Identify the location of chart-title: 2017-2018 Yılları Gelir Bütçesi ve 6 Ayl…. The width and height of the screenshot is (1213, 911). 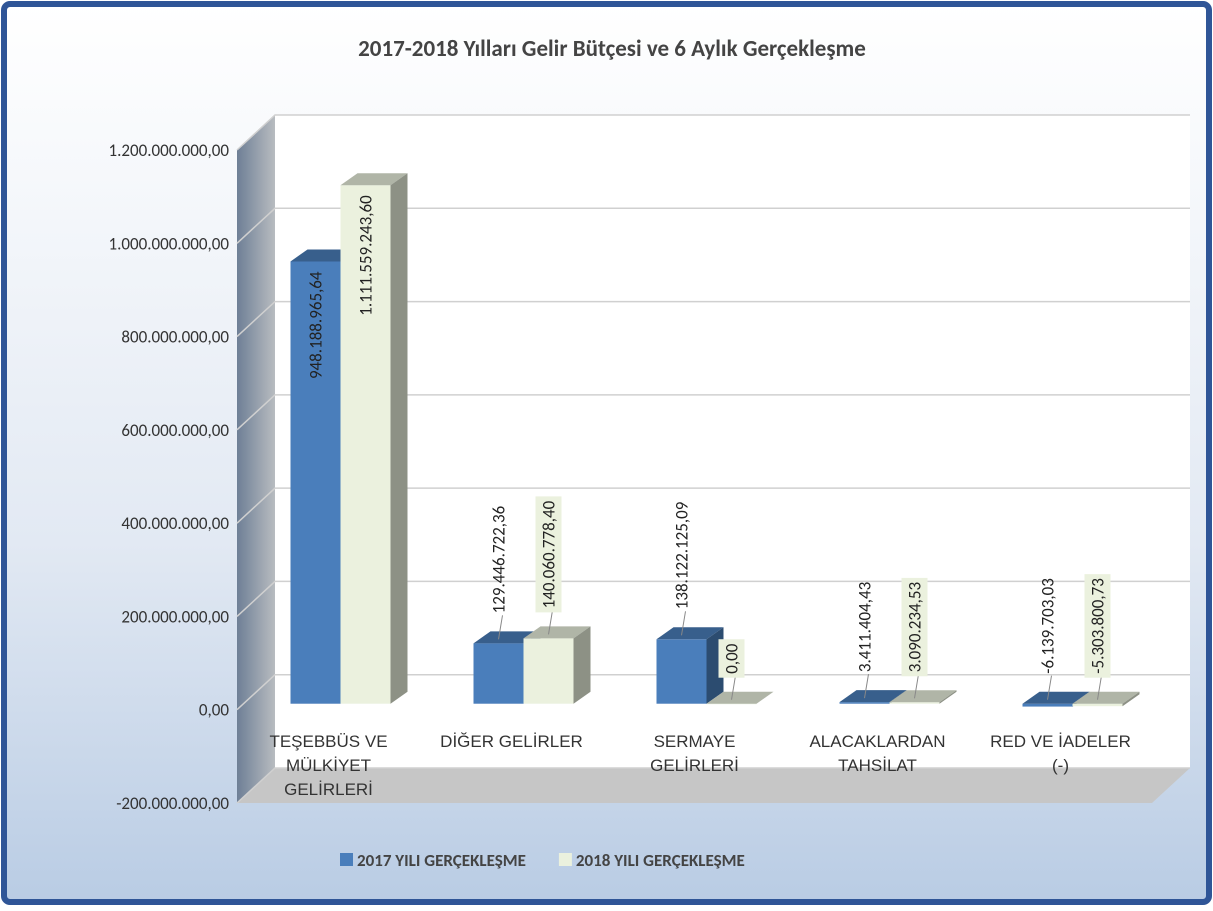
(612, 49).